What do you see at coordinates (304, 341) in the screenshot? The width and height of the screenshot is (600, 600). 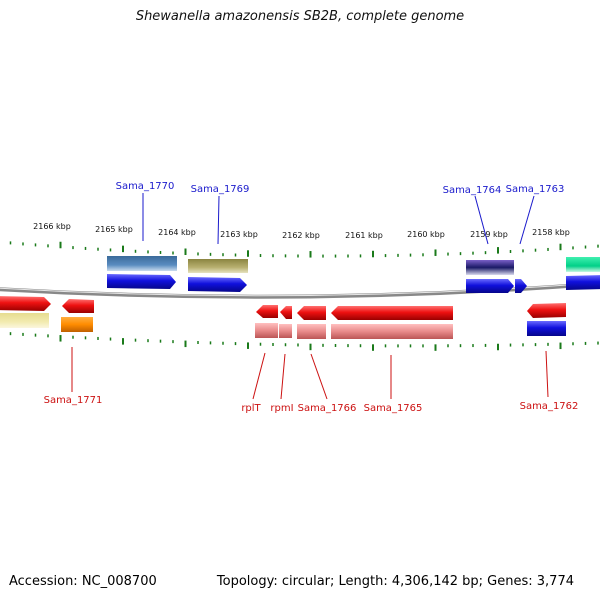 I see `tick-scale-bottom` at bounding box center [304, 341].